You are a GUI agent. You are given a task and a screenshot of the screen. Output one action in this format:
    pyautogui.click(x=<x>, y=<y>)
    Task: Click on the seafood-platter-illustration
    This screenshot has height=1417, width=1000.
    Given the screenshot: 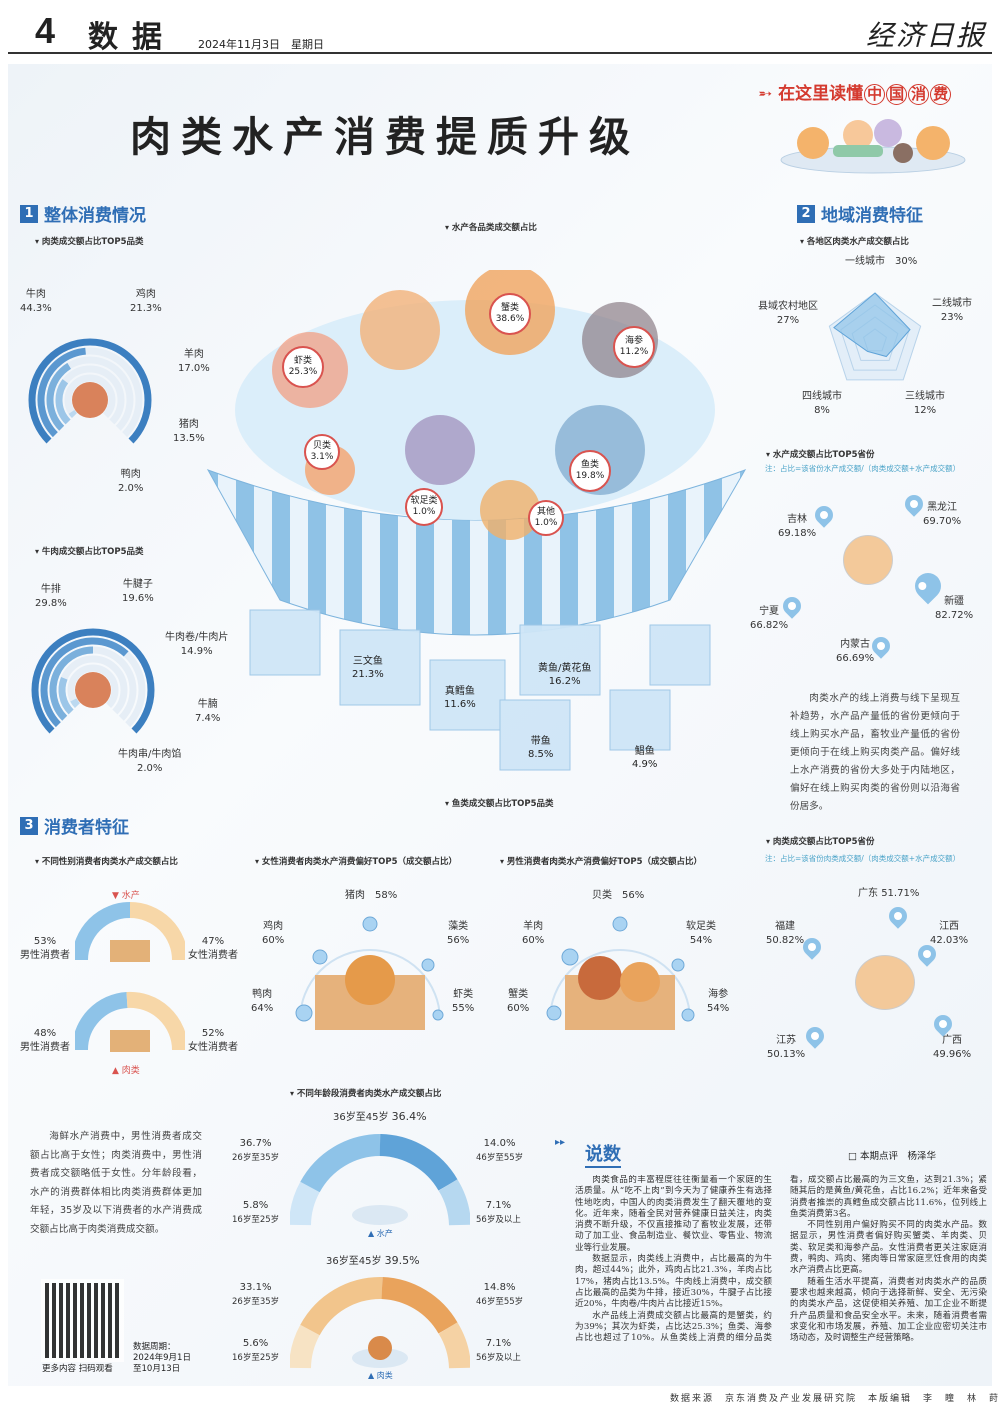 What is the action you would take?
    pyautogui.click(x=873, y=146)
    